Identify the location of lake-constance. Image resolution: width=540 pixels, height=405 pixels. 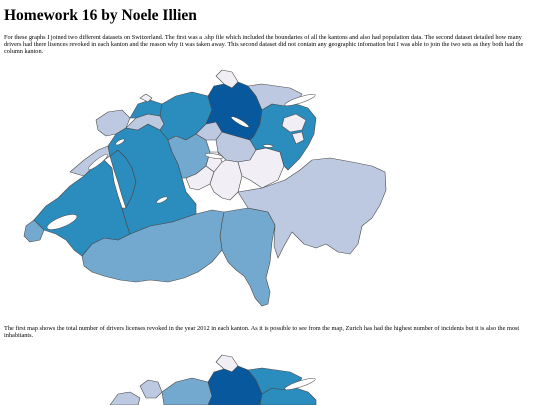
(300, 100).